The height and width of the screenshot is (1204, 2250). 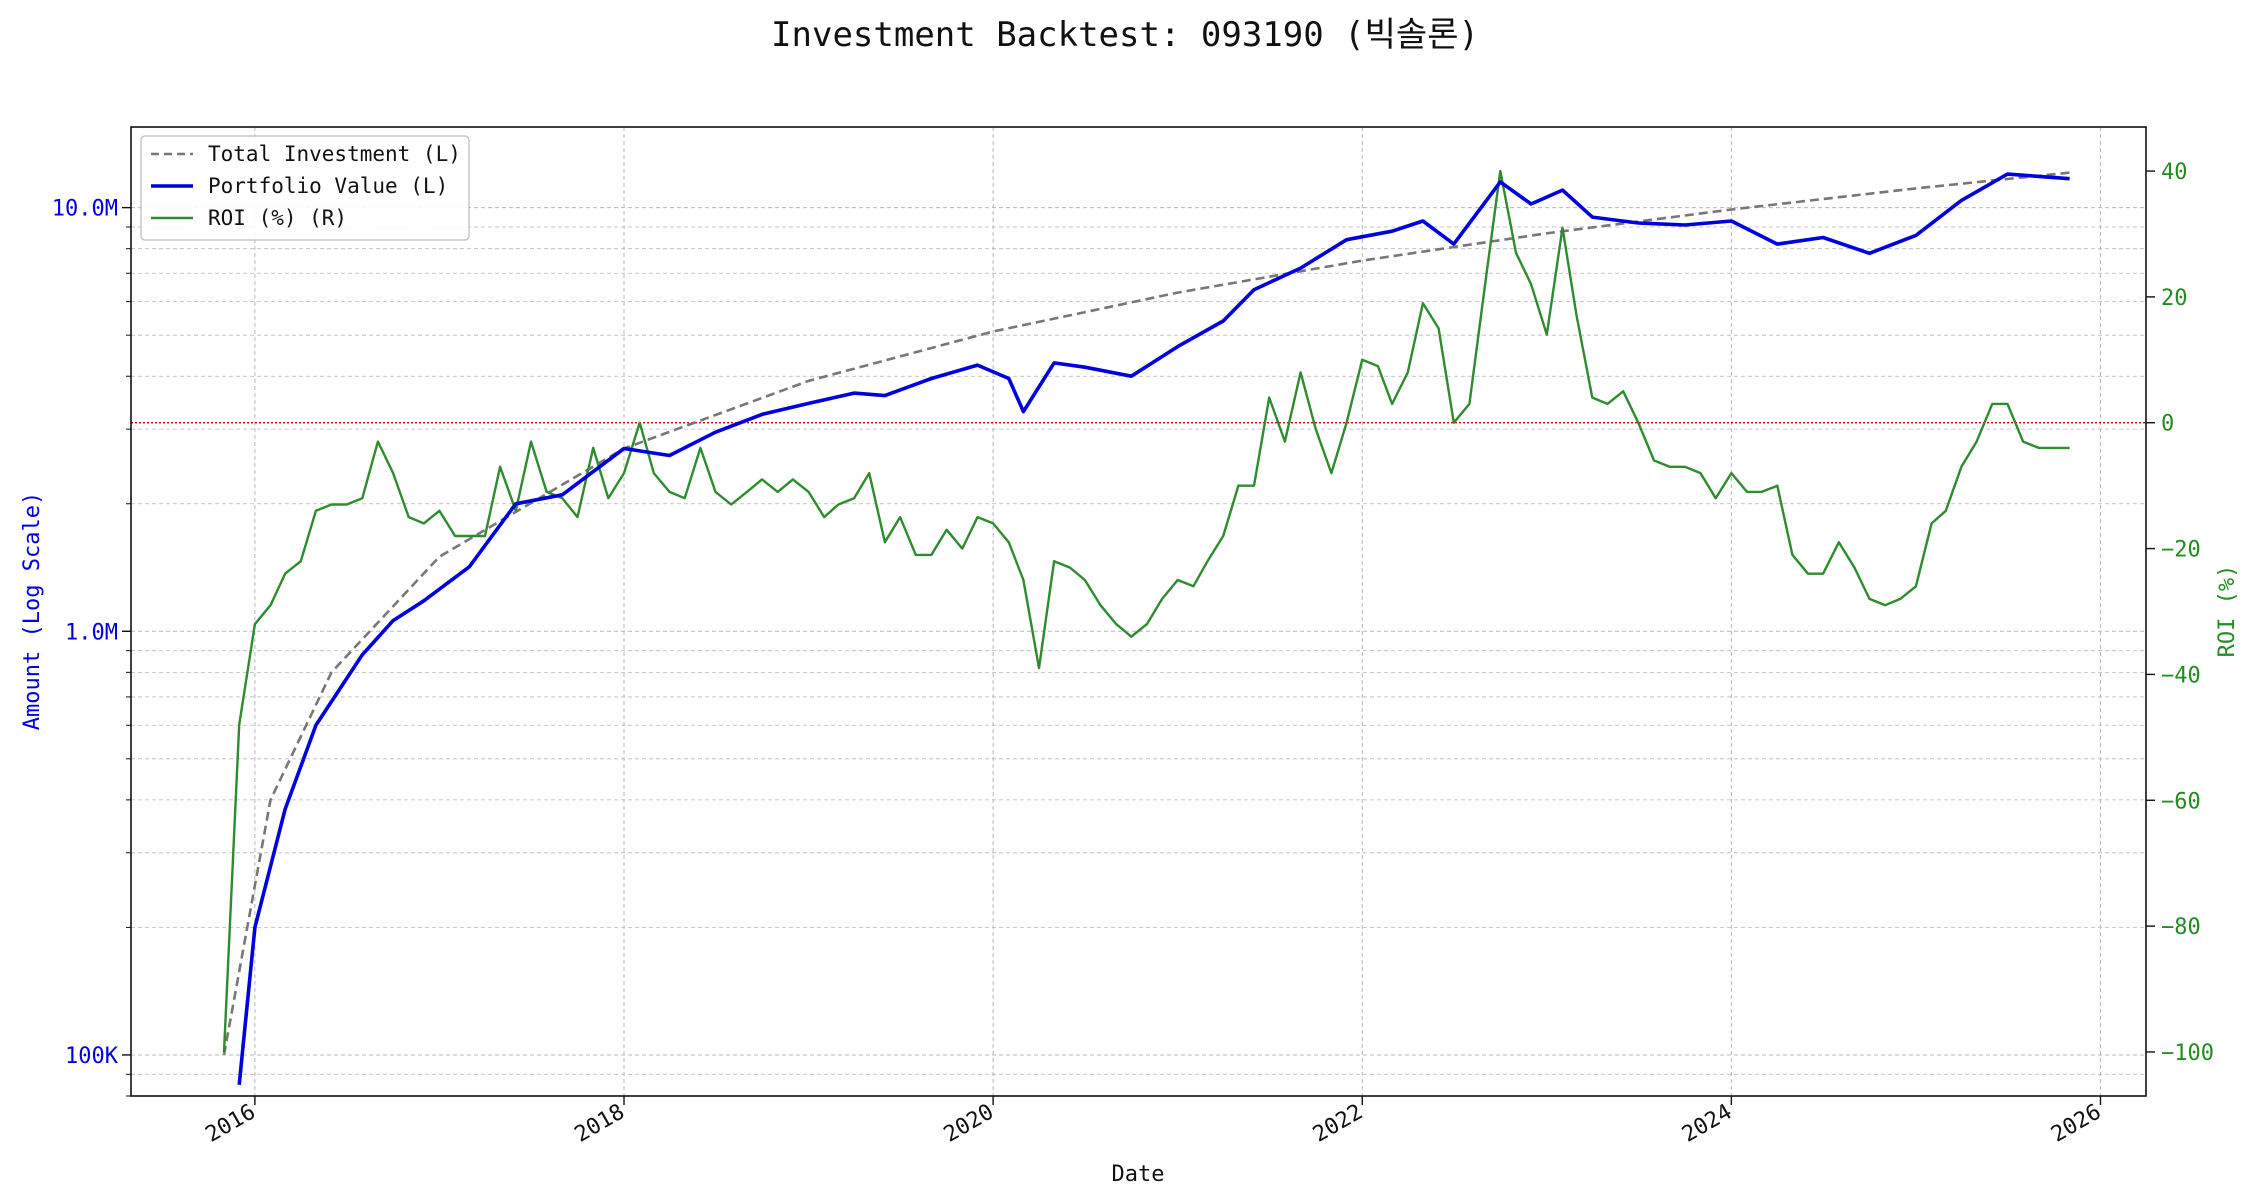 What do you see at coordinates (2181, 801) in the screenshot?
I see `y-right-tick-label: −60` at bounding box center [2181, 801].